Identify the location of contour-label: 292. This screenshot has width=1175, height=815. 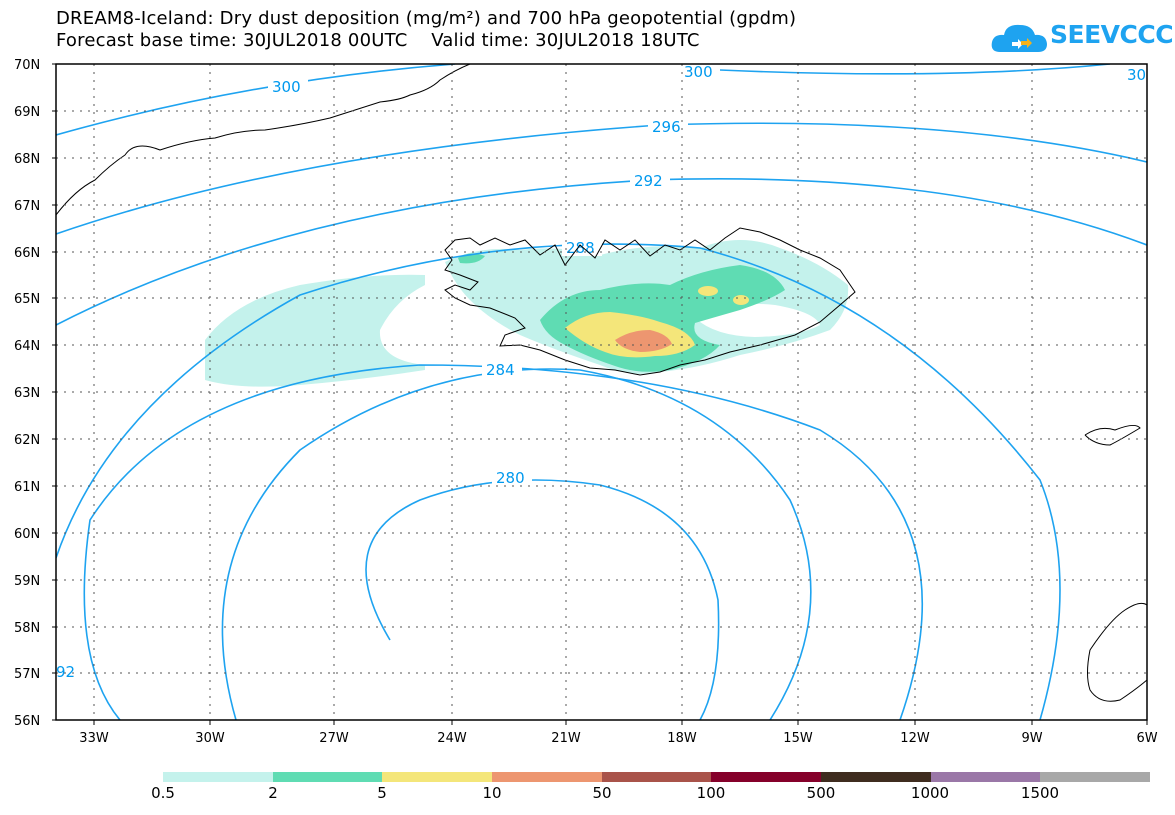
(648, 181).